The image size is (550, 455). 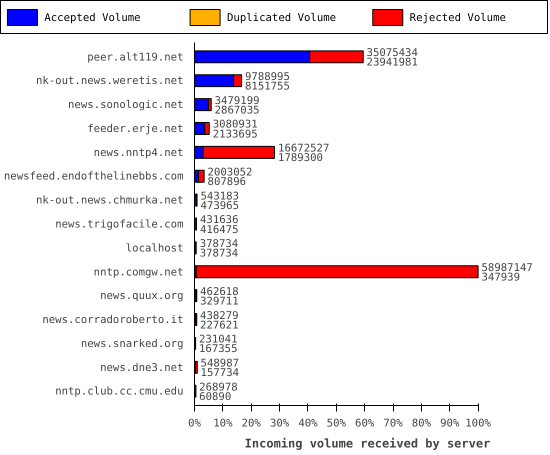 I want to click on y-tick-label: nntp.club.cc.cmu.edu, so click(x=119, y=391).